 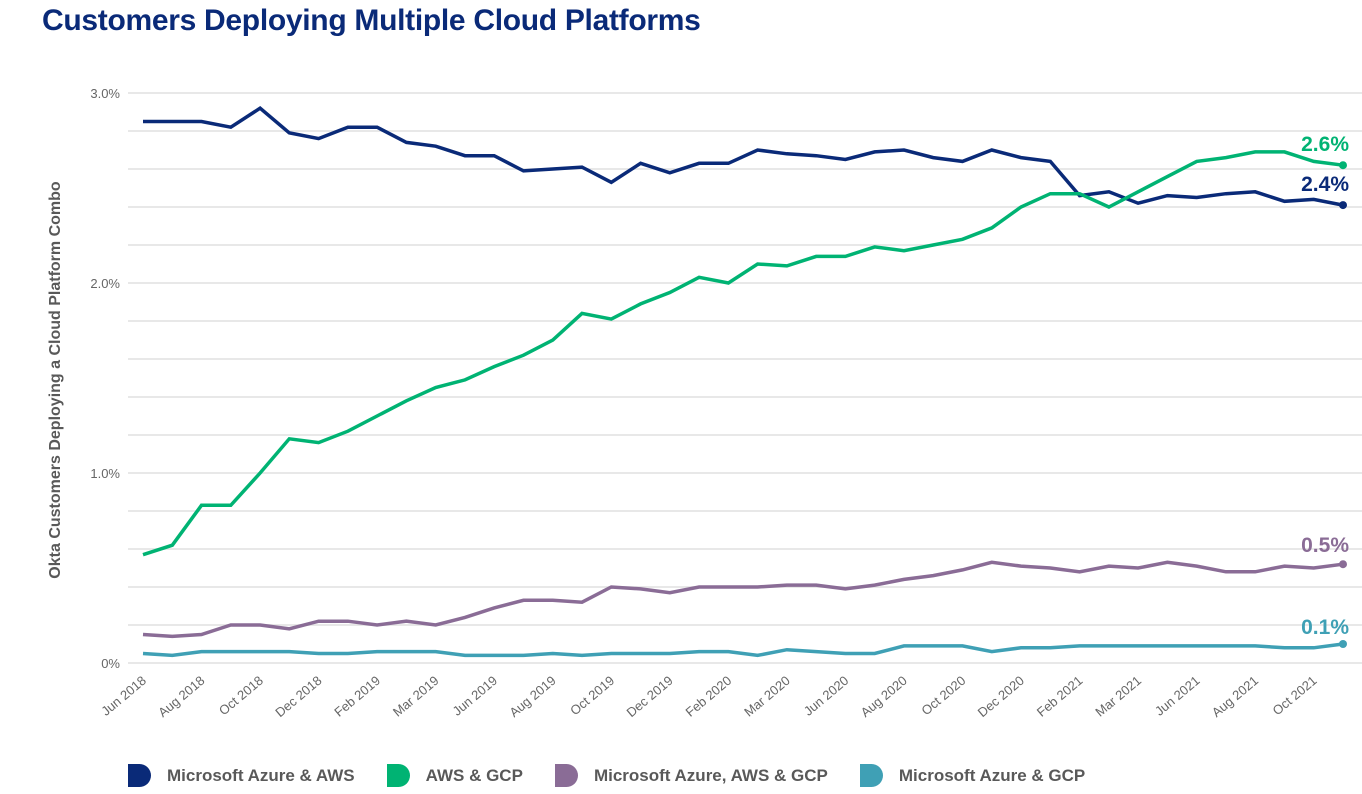 What do you see at coordinates (1177, 696) in the screenshot?
I see `x-tick-label: Jun 2021` at bounding box center [1177, 696].